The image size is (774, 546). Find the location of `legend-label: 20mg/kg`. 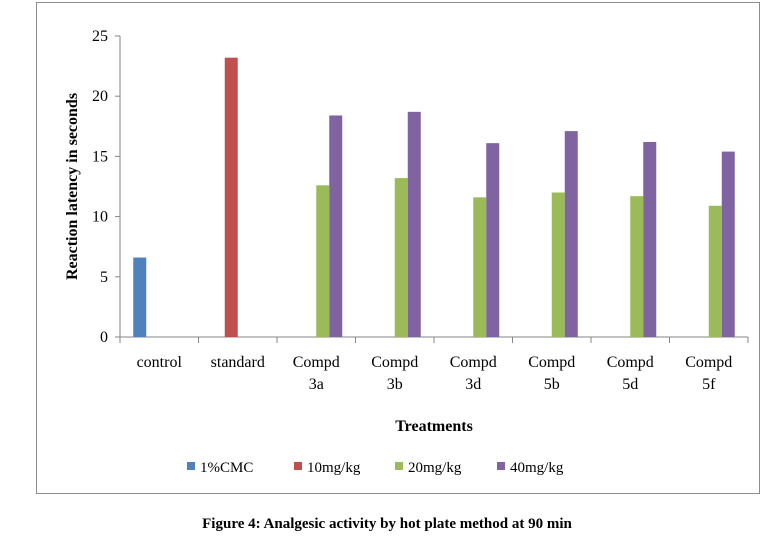

legend-label: 20mg/kg is located at coordinates (435, 468).